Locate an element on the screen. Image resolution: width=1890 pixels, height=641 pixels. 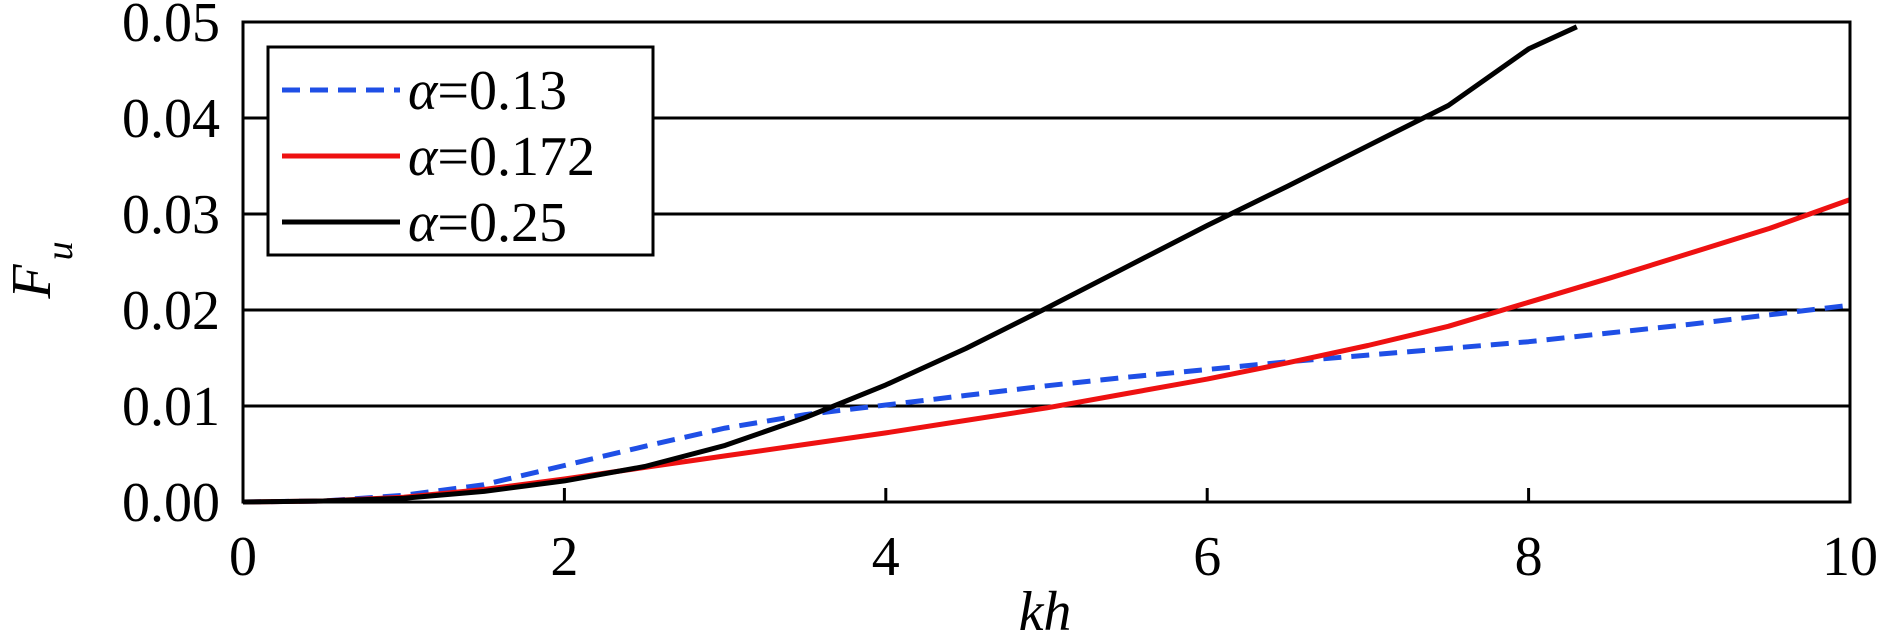
y-tick-label-2: 0.02 is located at coordinates (171, 311).